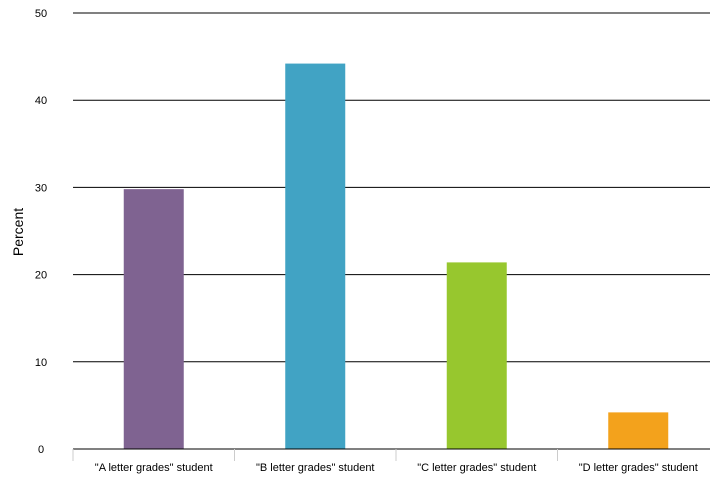 The image size is (710, 481). What do you see at coordinates (18, 232) in the screenshot?
I see `y-axis-title: Percent` at bounding box center [18, 232].